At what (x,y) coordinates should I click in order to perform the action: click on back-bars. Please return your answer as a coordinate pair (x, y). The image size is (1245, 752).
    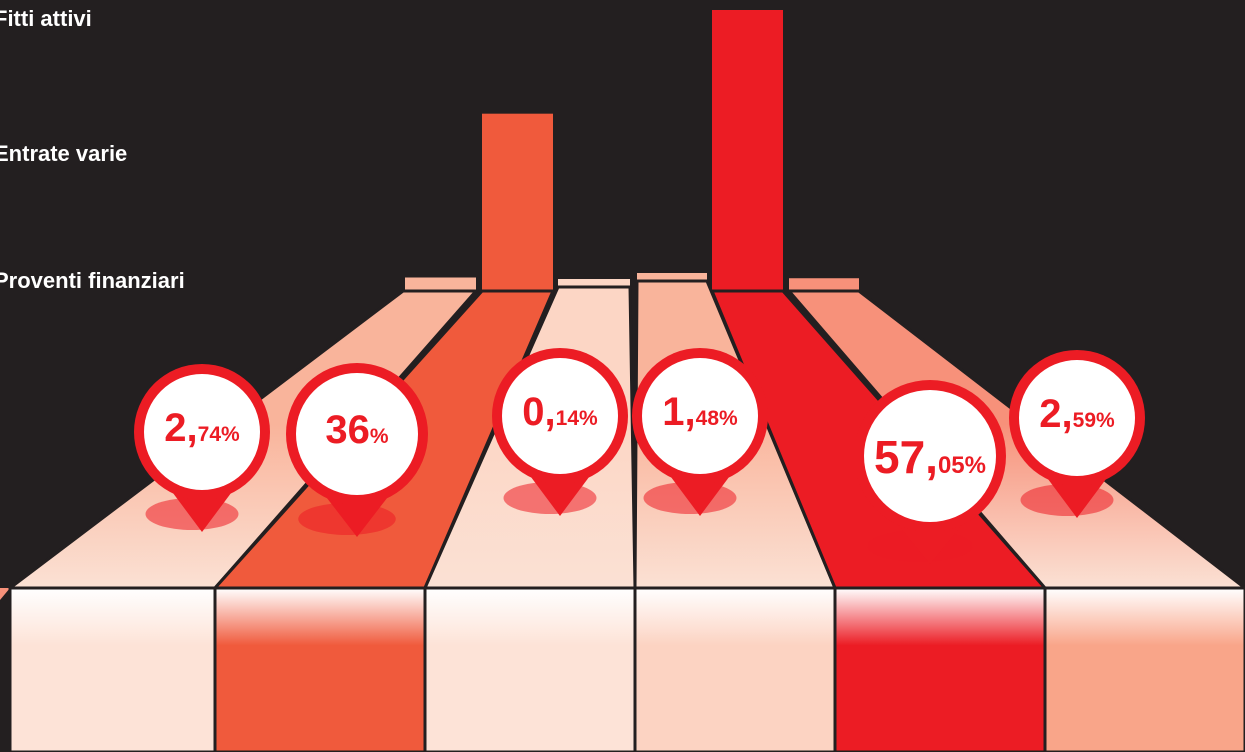
    Looking at the image, I should click on (632, 151).